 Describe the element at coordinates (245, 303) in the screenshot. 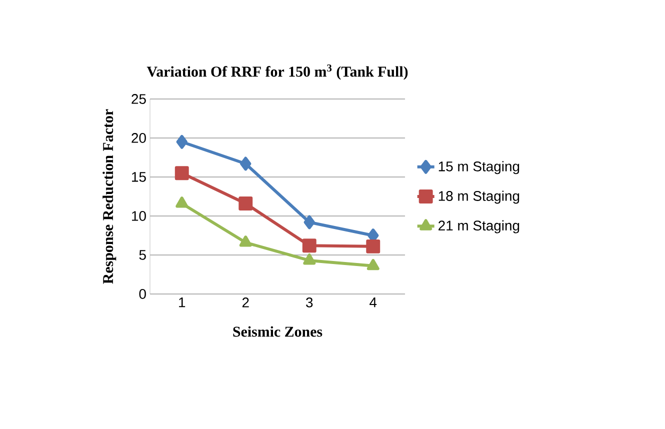

I see `x-tick-label: 2` at that location.